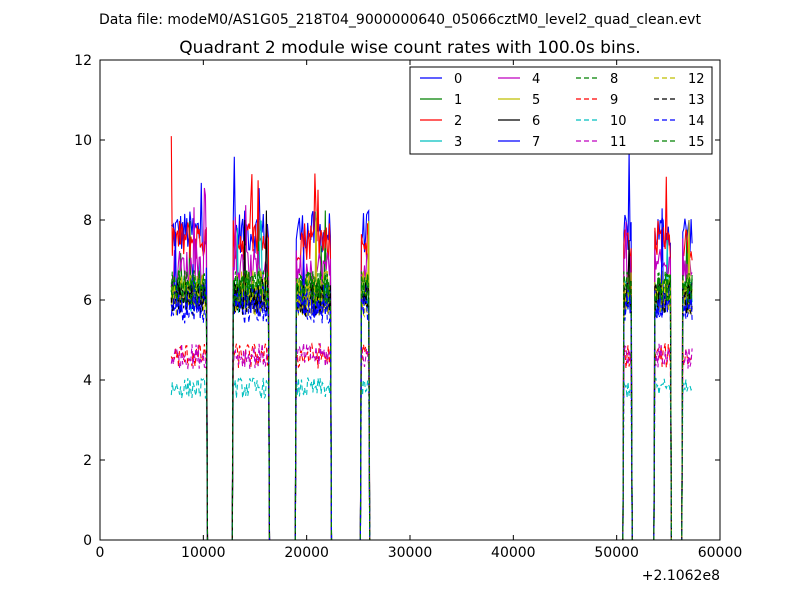 This screenshot has height=600, width=800. What do you see at coordinates (536, 142) in the screenshot?
I see `legend-label-7: 7` at bounding box center [536, 142].